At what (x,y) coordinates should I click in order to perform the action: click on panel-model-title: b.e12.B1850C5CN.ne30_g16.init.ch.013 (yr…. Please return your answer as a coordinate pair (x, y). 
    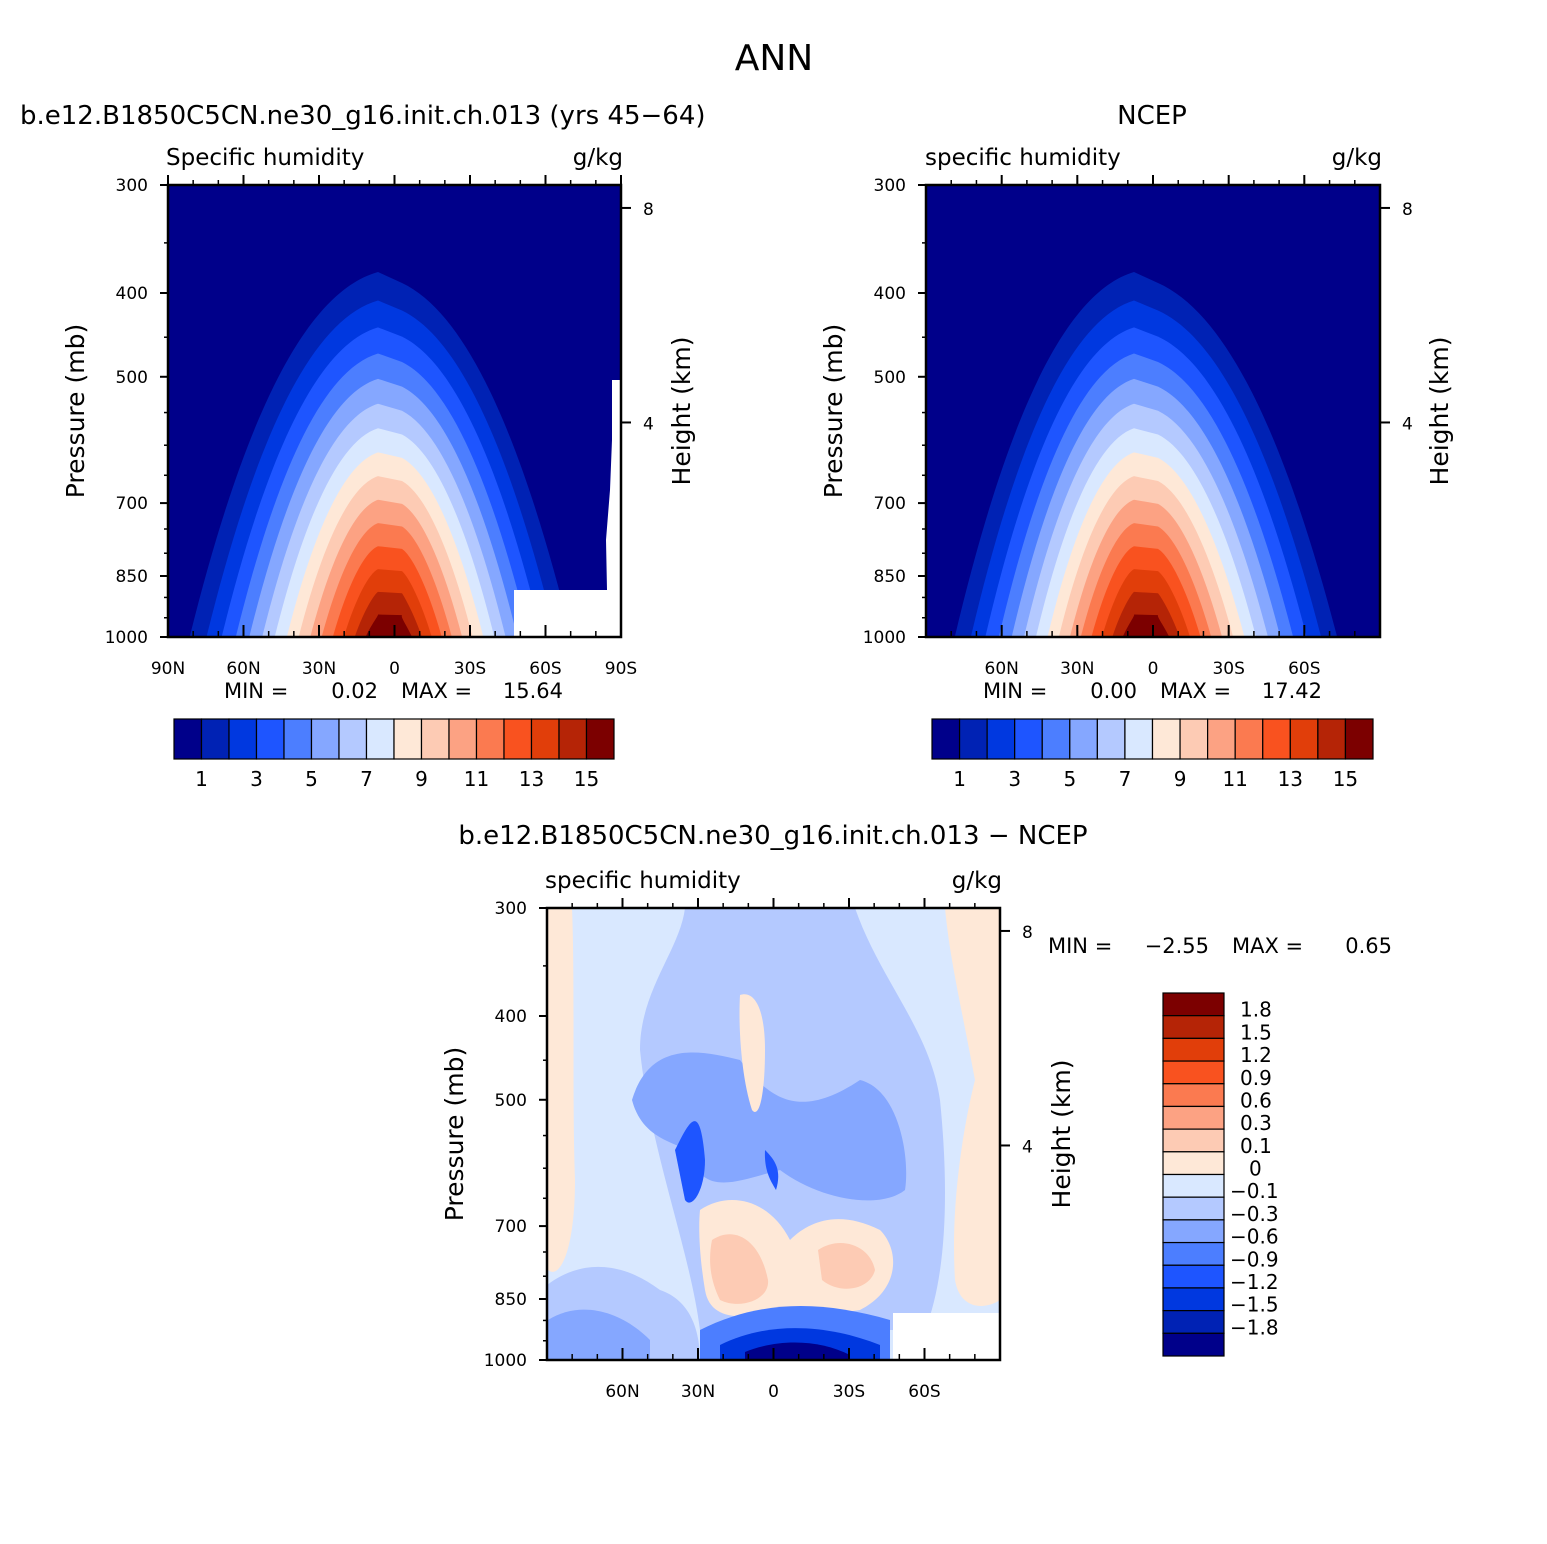
    Looking at the image, I should click on (363, 116).